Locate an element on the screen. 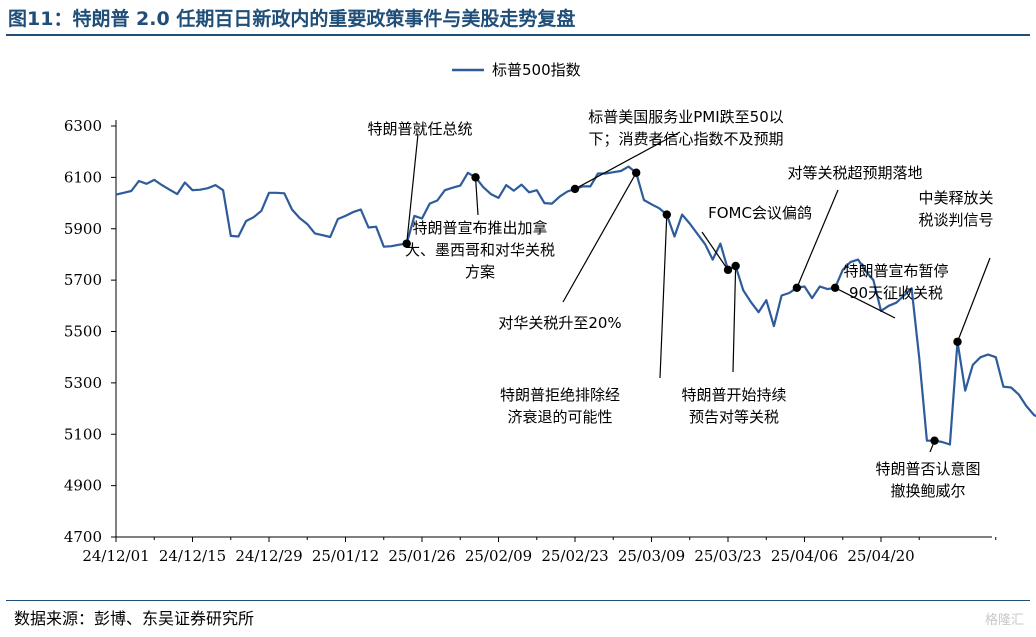 The width and height of the screenshot is (1036, 637). event-annotation: FOMC会议偏鸽 is located at coordinates (760, 213).